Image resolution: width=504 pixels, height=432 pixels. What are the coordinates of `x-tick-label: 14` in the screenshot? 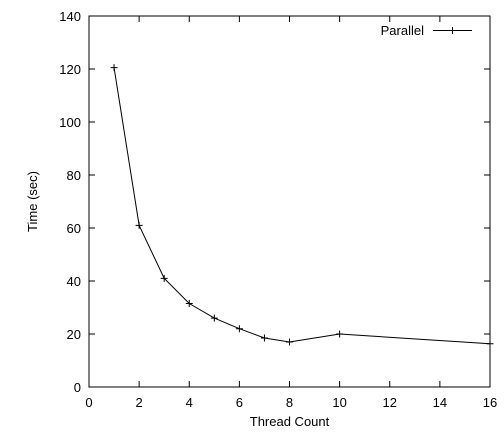 It's located at (440, 402).